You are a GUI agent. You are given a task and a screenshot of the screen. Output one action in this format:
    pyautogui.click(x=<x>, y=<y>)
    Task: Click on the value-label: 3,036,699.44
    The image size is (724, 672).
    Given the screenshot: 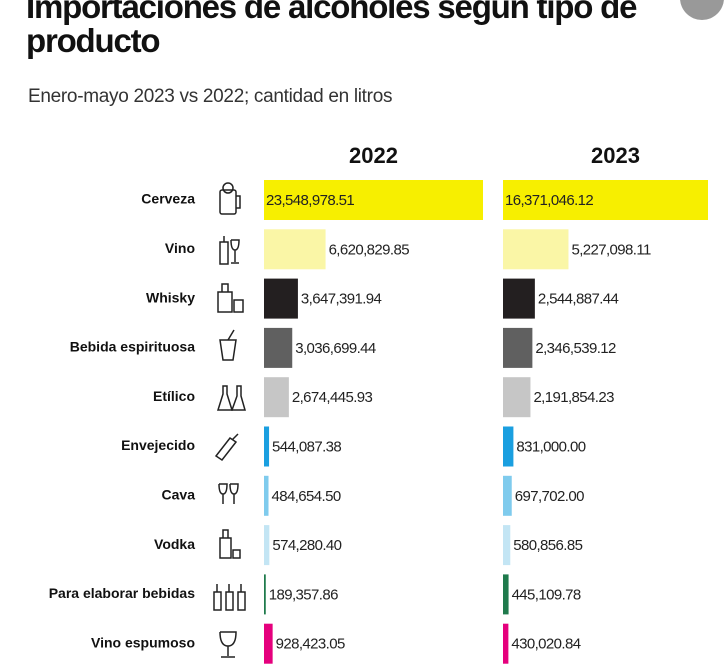 What is the action you would take?
    pyautogui.click(x=335, y=348)
    